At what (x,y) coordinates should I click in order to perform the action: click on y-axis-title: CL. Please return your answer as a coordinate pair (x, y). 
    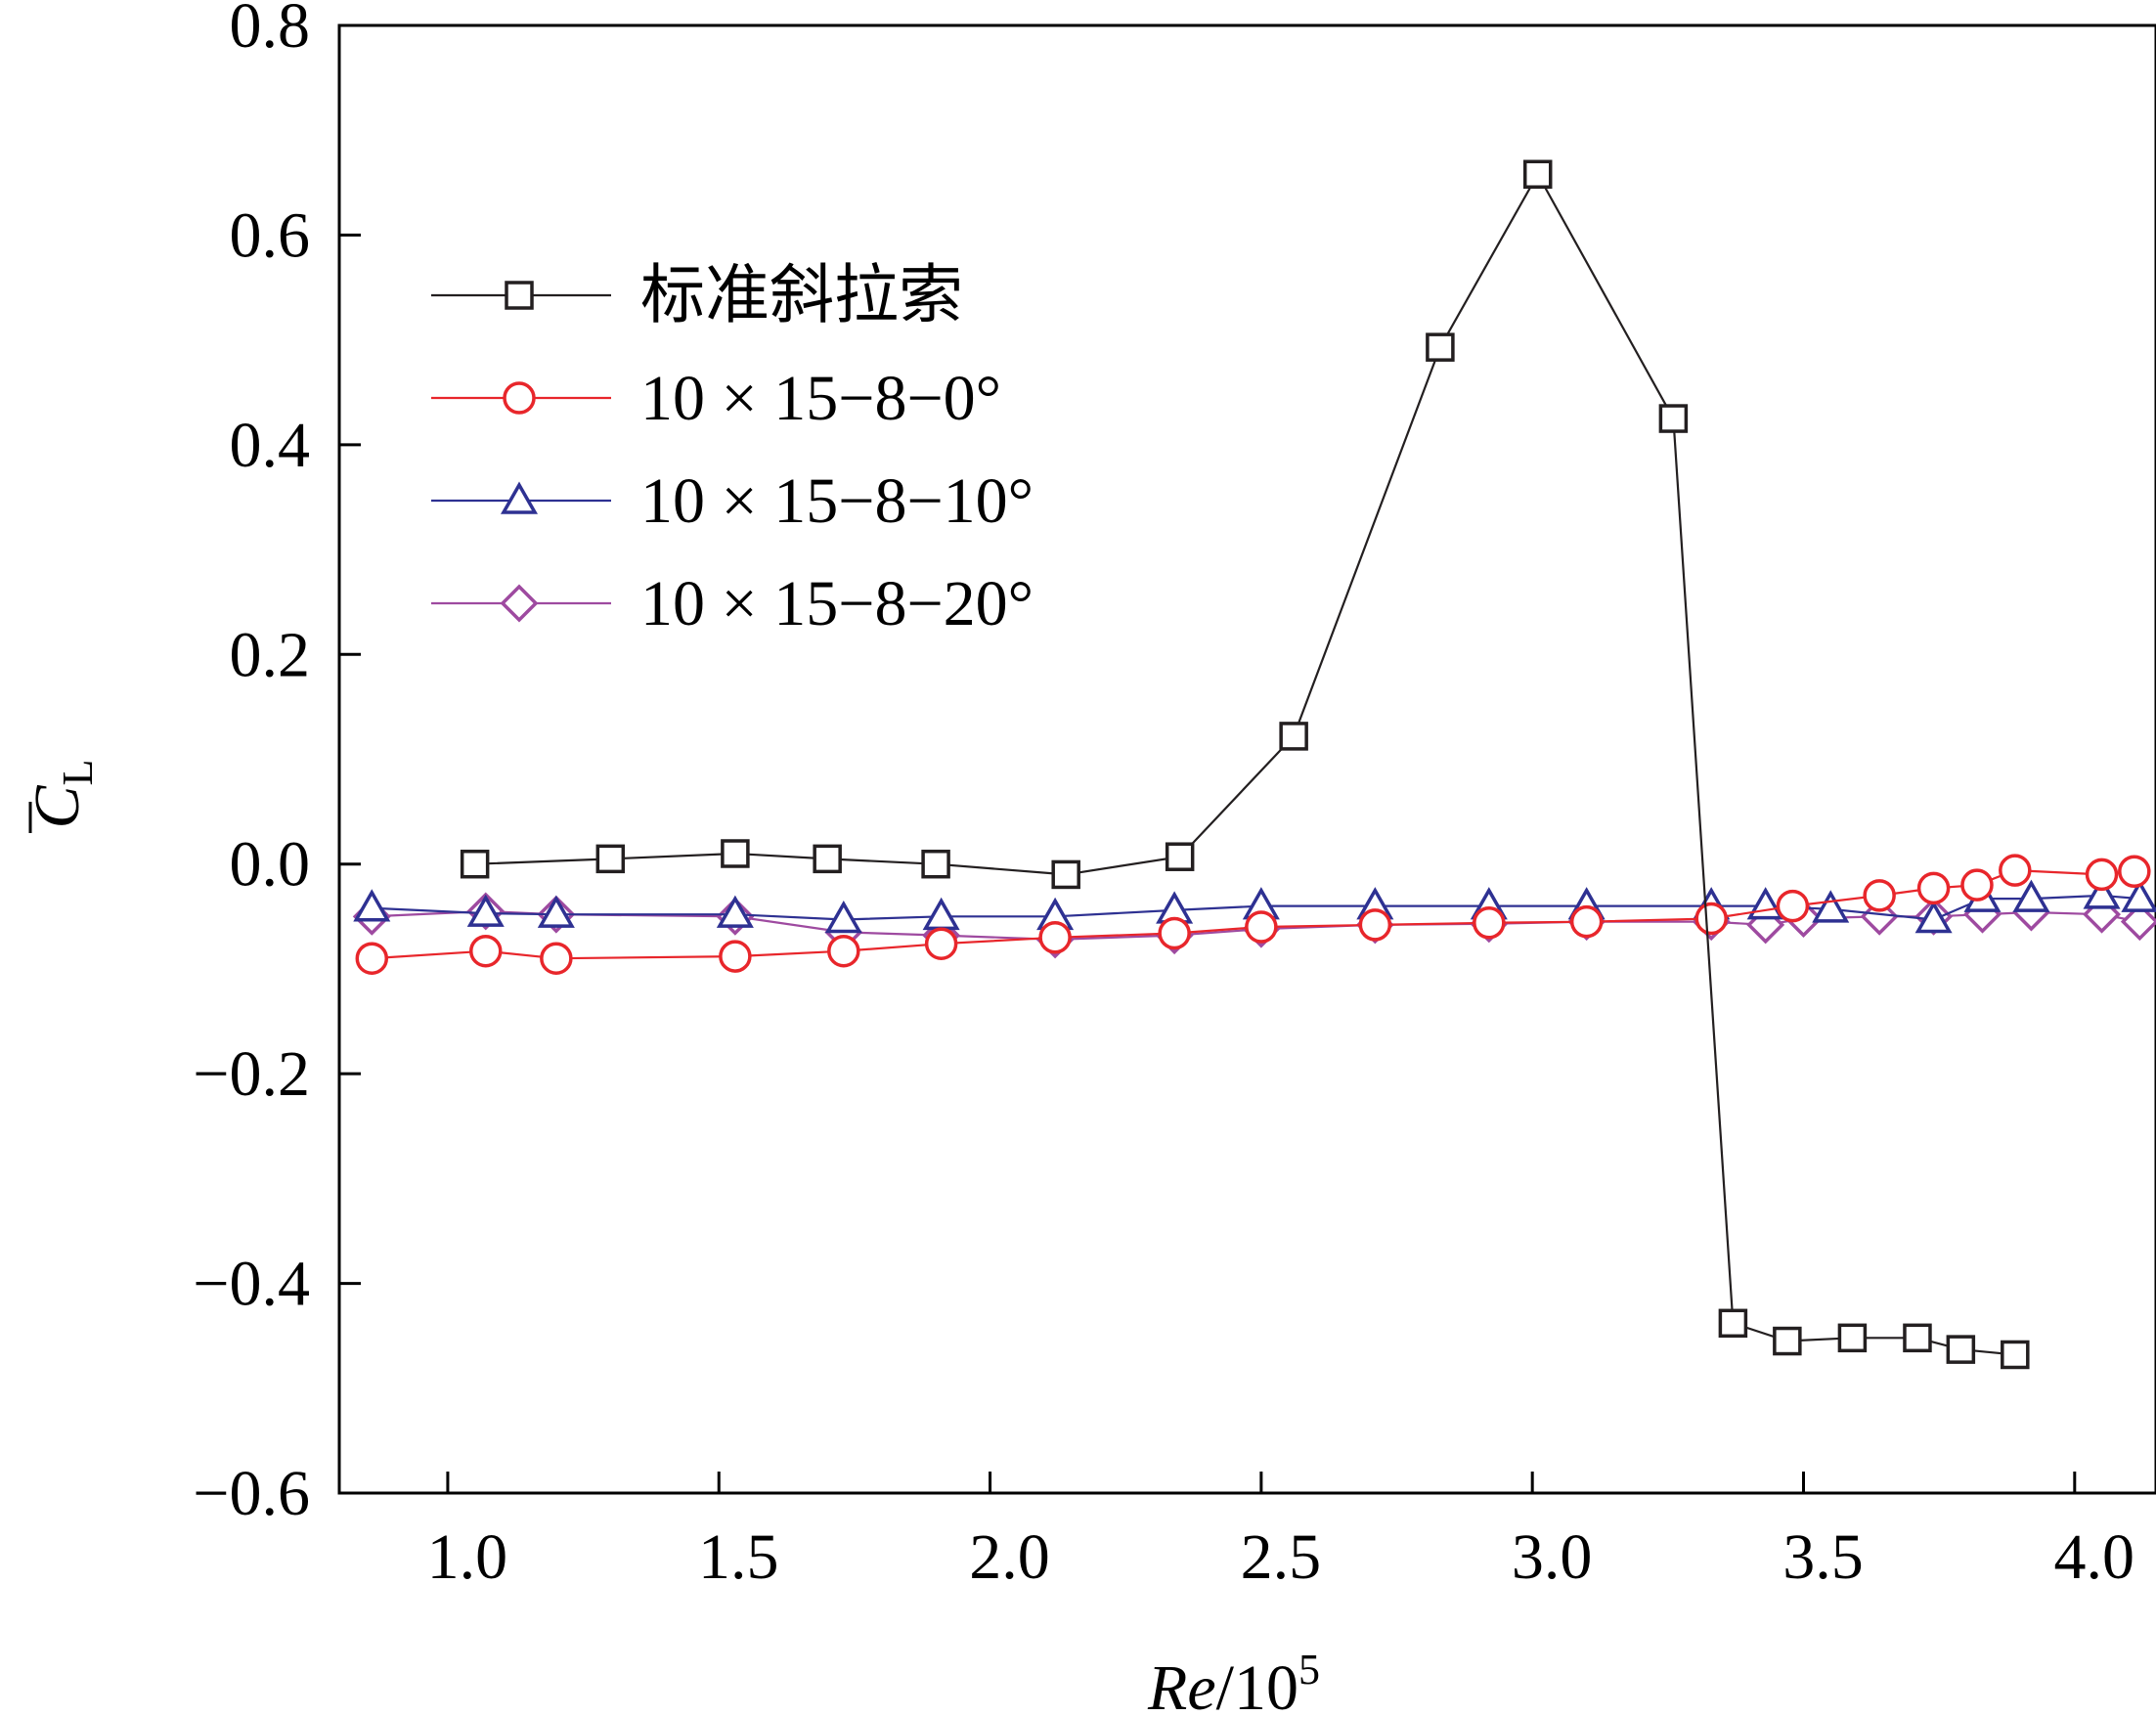
    Looking at the image, I should click on (62, 796).